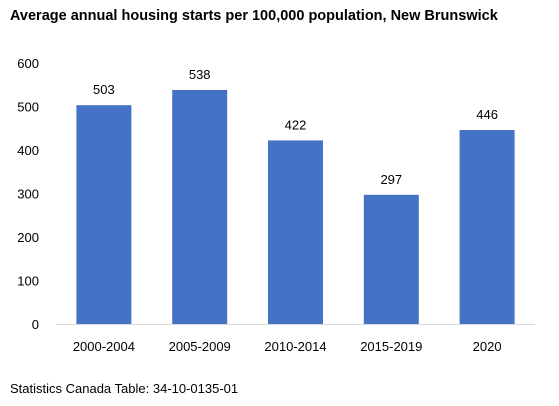 The width and height of the screenshot is (559, 406). What do you see at coordinates (487, 346) in the screenshot?
I see `x-tick-label: 2020` at bounding box center [487, 346].